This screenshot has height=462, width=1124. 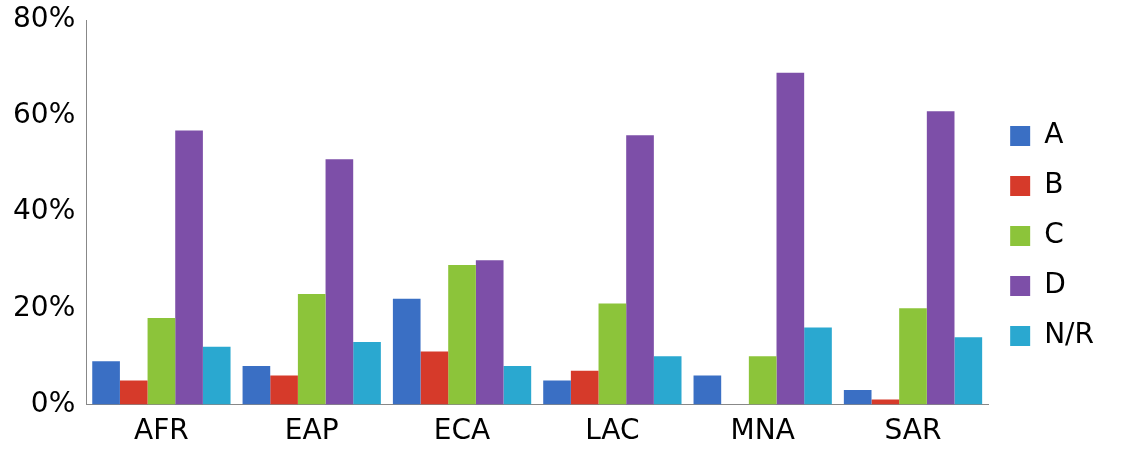 What do you see at coordinates (44, 114) in the screenshot?
I see `y-tick-label: 60%` at bounding box center [44, 114].